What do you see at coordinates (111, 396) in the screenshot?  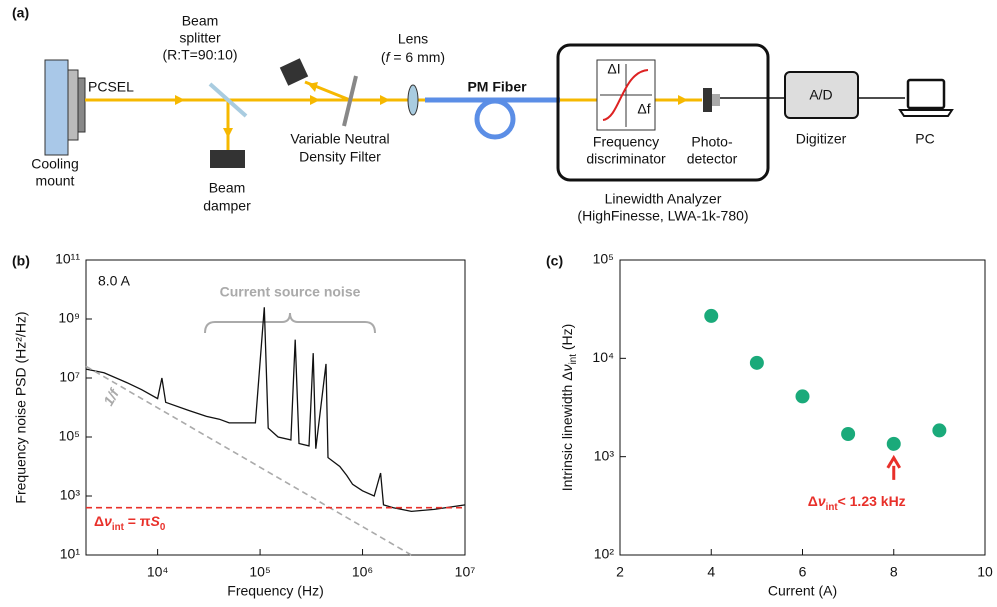 I see `annotation: 1/f` at bounding box center [111, 396].